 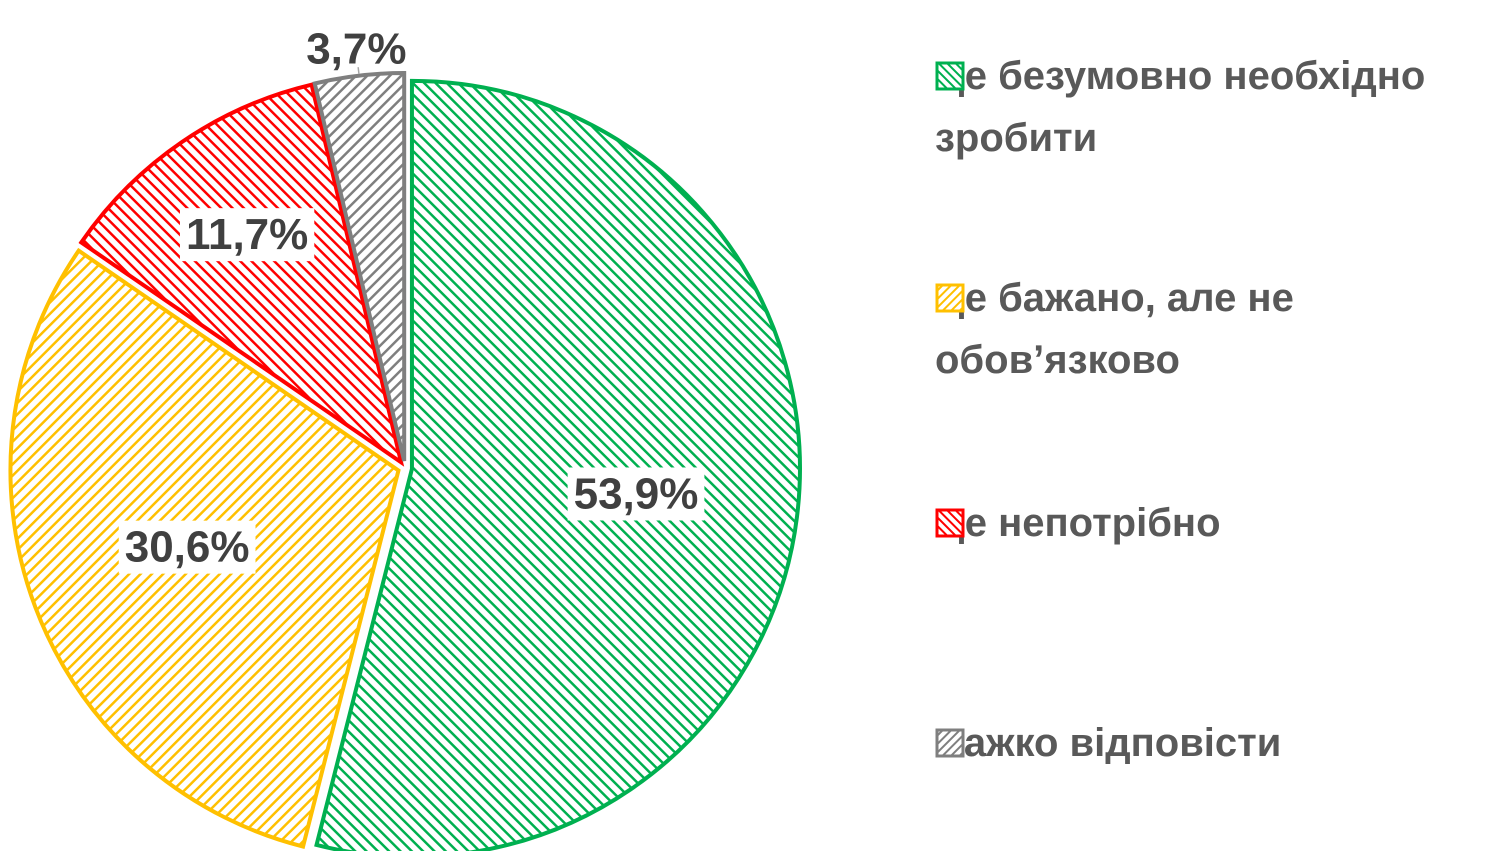 What do you see at coordinates (356, 48) in the screenshot?
I see `data-label: 3,7%` at bounding box center [356, 48].